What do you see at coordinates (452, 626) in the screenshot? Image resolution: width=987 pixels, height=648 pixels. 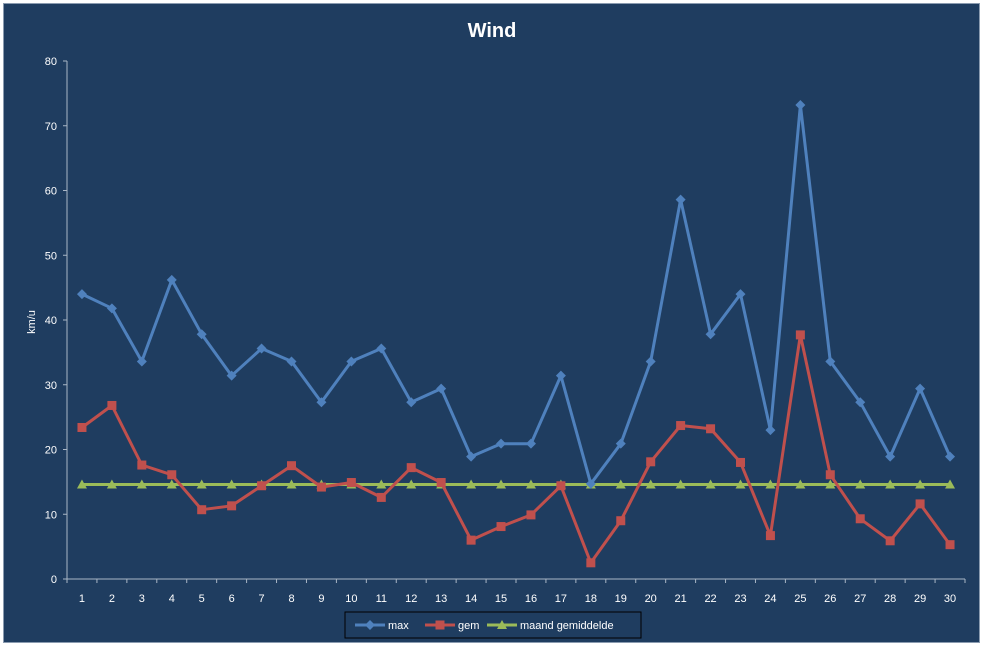 I see `legend-entry: gem` at bounding box center [452, 626].